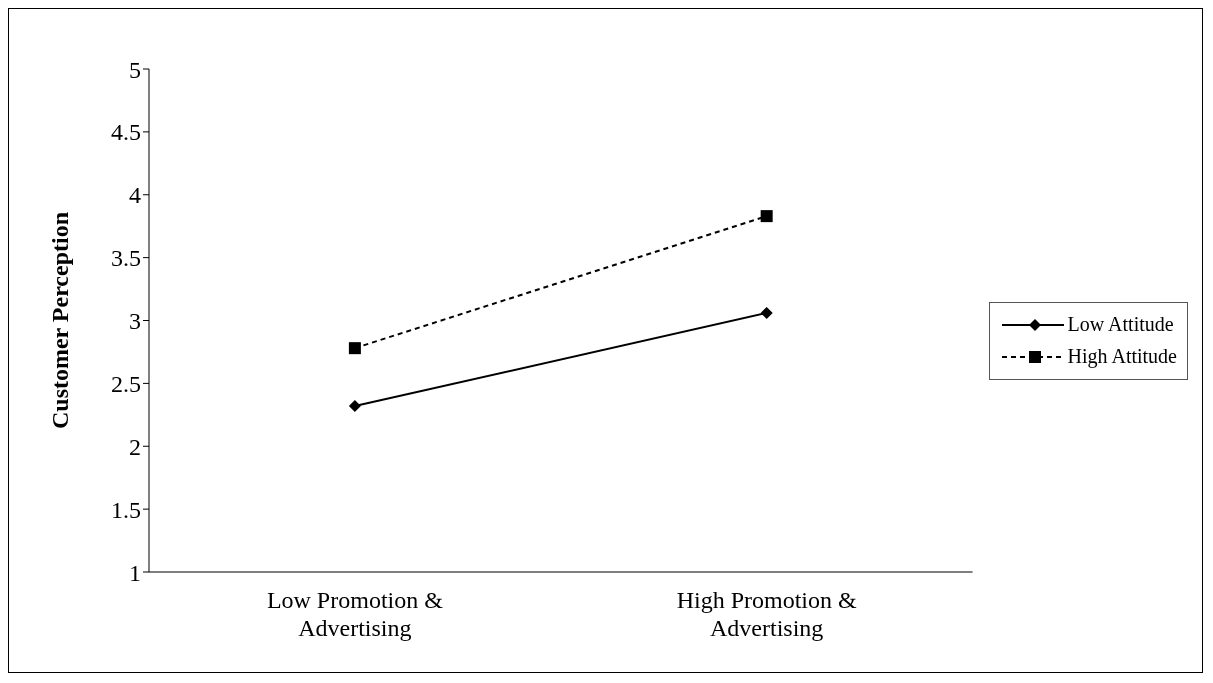 The image size is (1213, 683). I want to click on y-tick-label: 1, so click(135, 572).